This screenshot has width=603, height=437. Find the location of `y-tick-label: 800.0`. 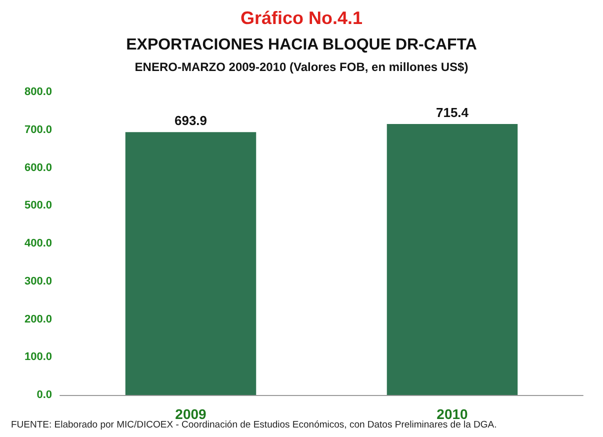

y-tick-label: 800.0 is located at coordinates (38, 92).